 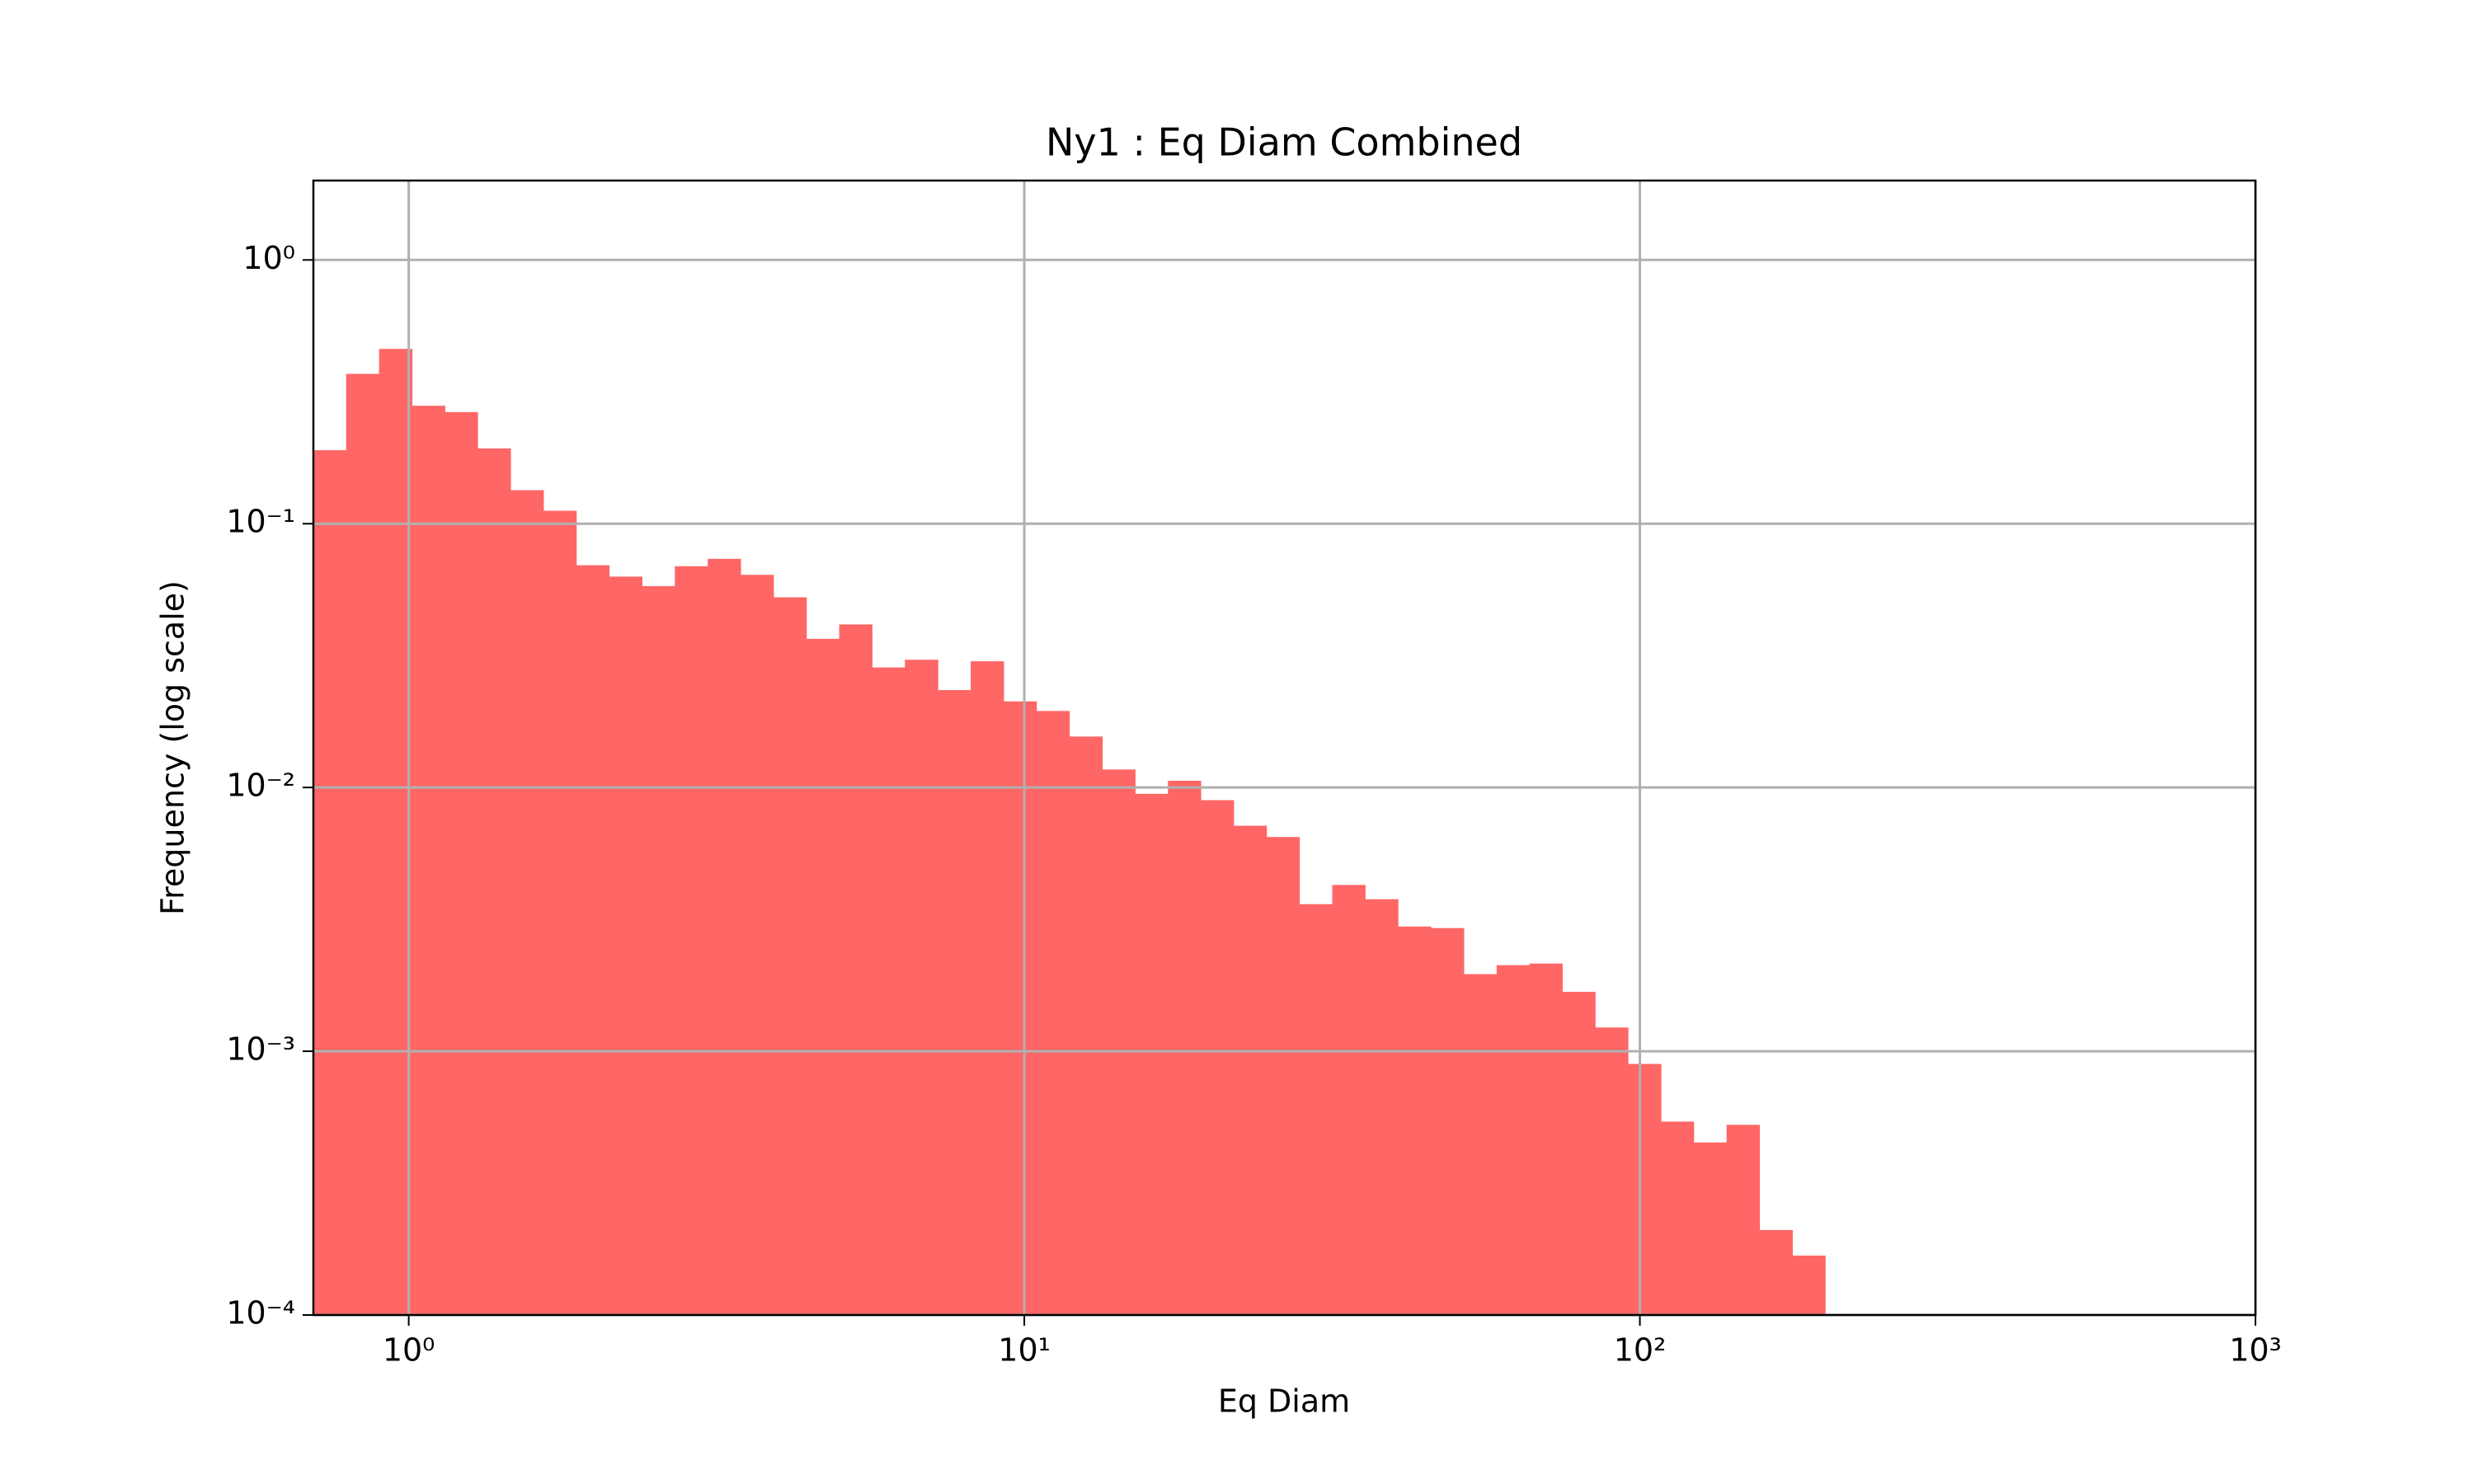 I want to click on chart-title: Ny1 : Eq Diam Combined, so click(x=1284, y=142).